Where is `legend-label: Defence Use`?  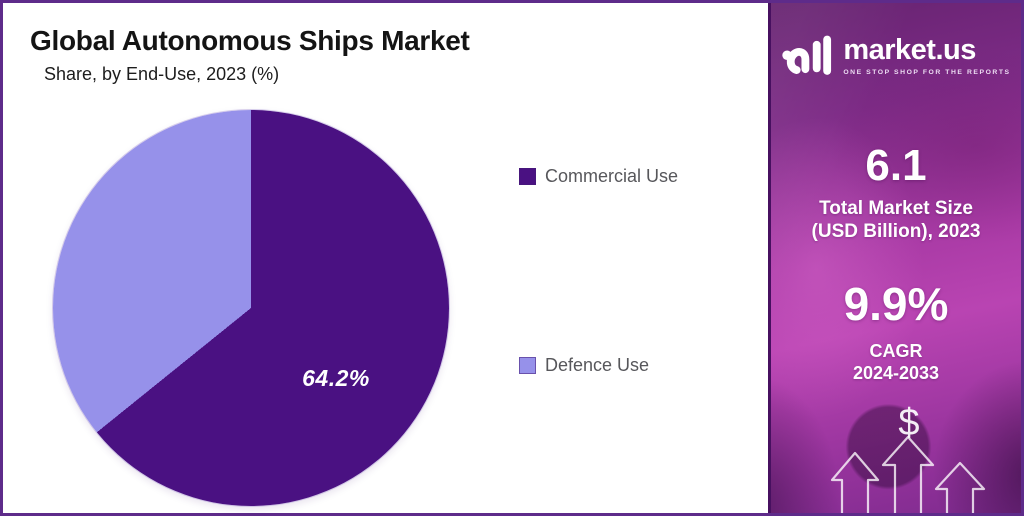
legend-label: Defence Use is located at coordinates (597, 365).